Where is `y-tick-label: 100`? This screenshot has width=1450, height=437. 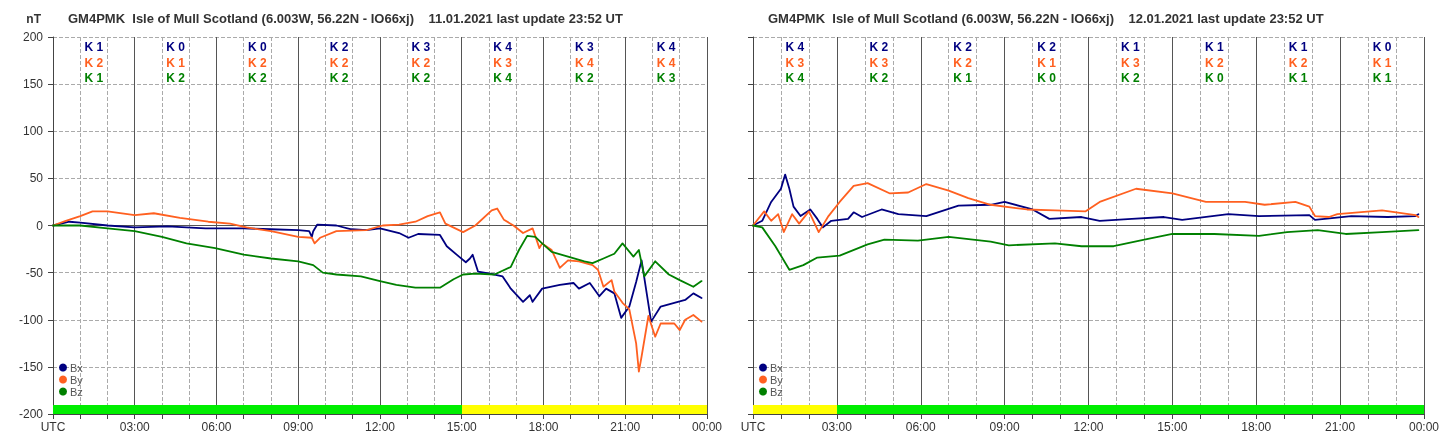 y-tick-label: 100 is located at coordinates (33, 131).